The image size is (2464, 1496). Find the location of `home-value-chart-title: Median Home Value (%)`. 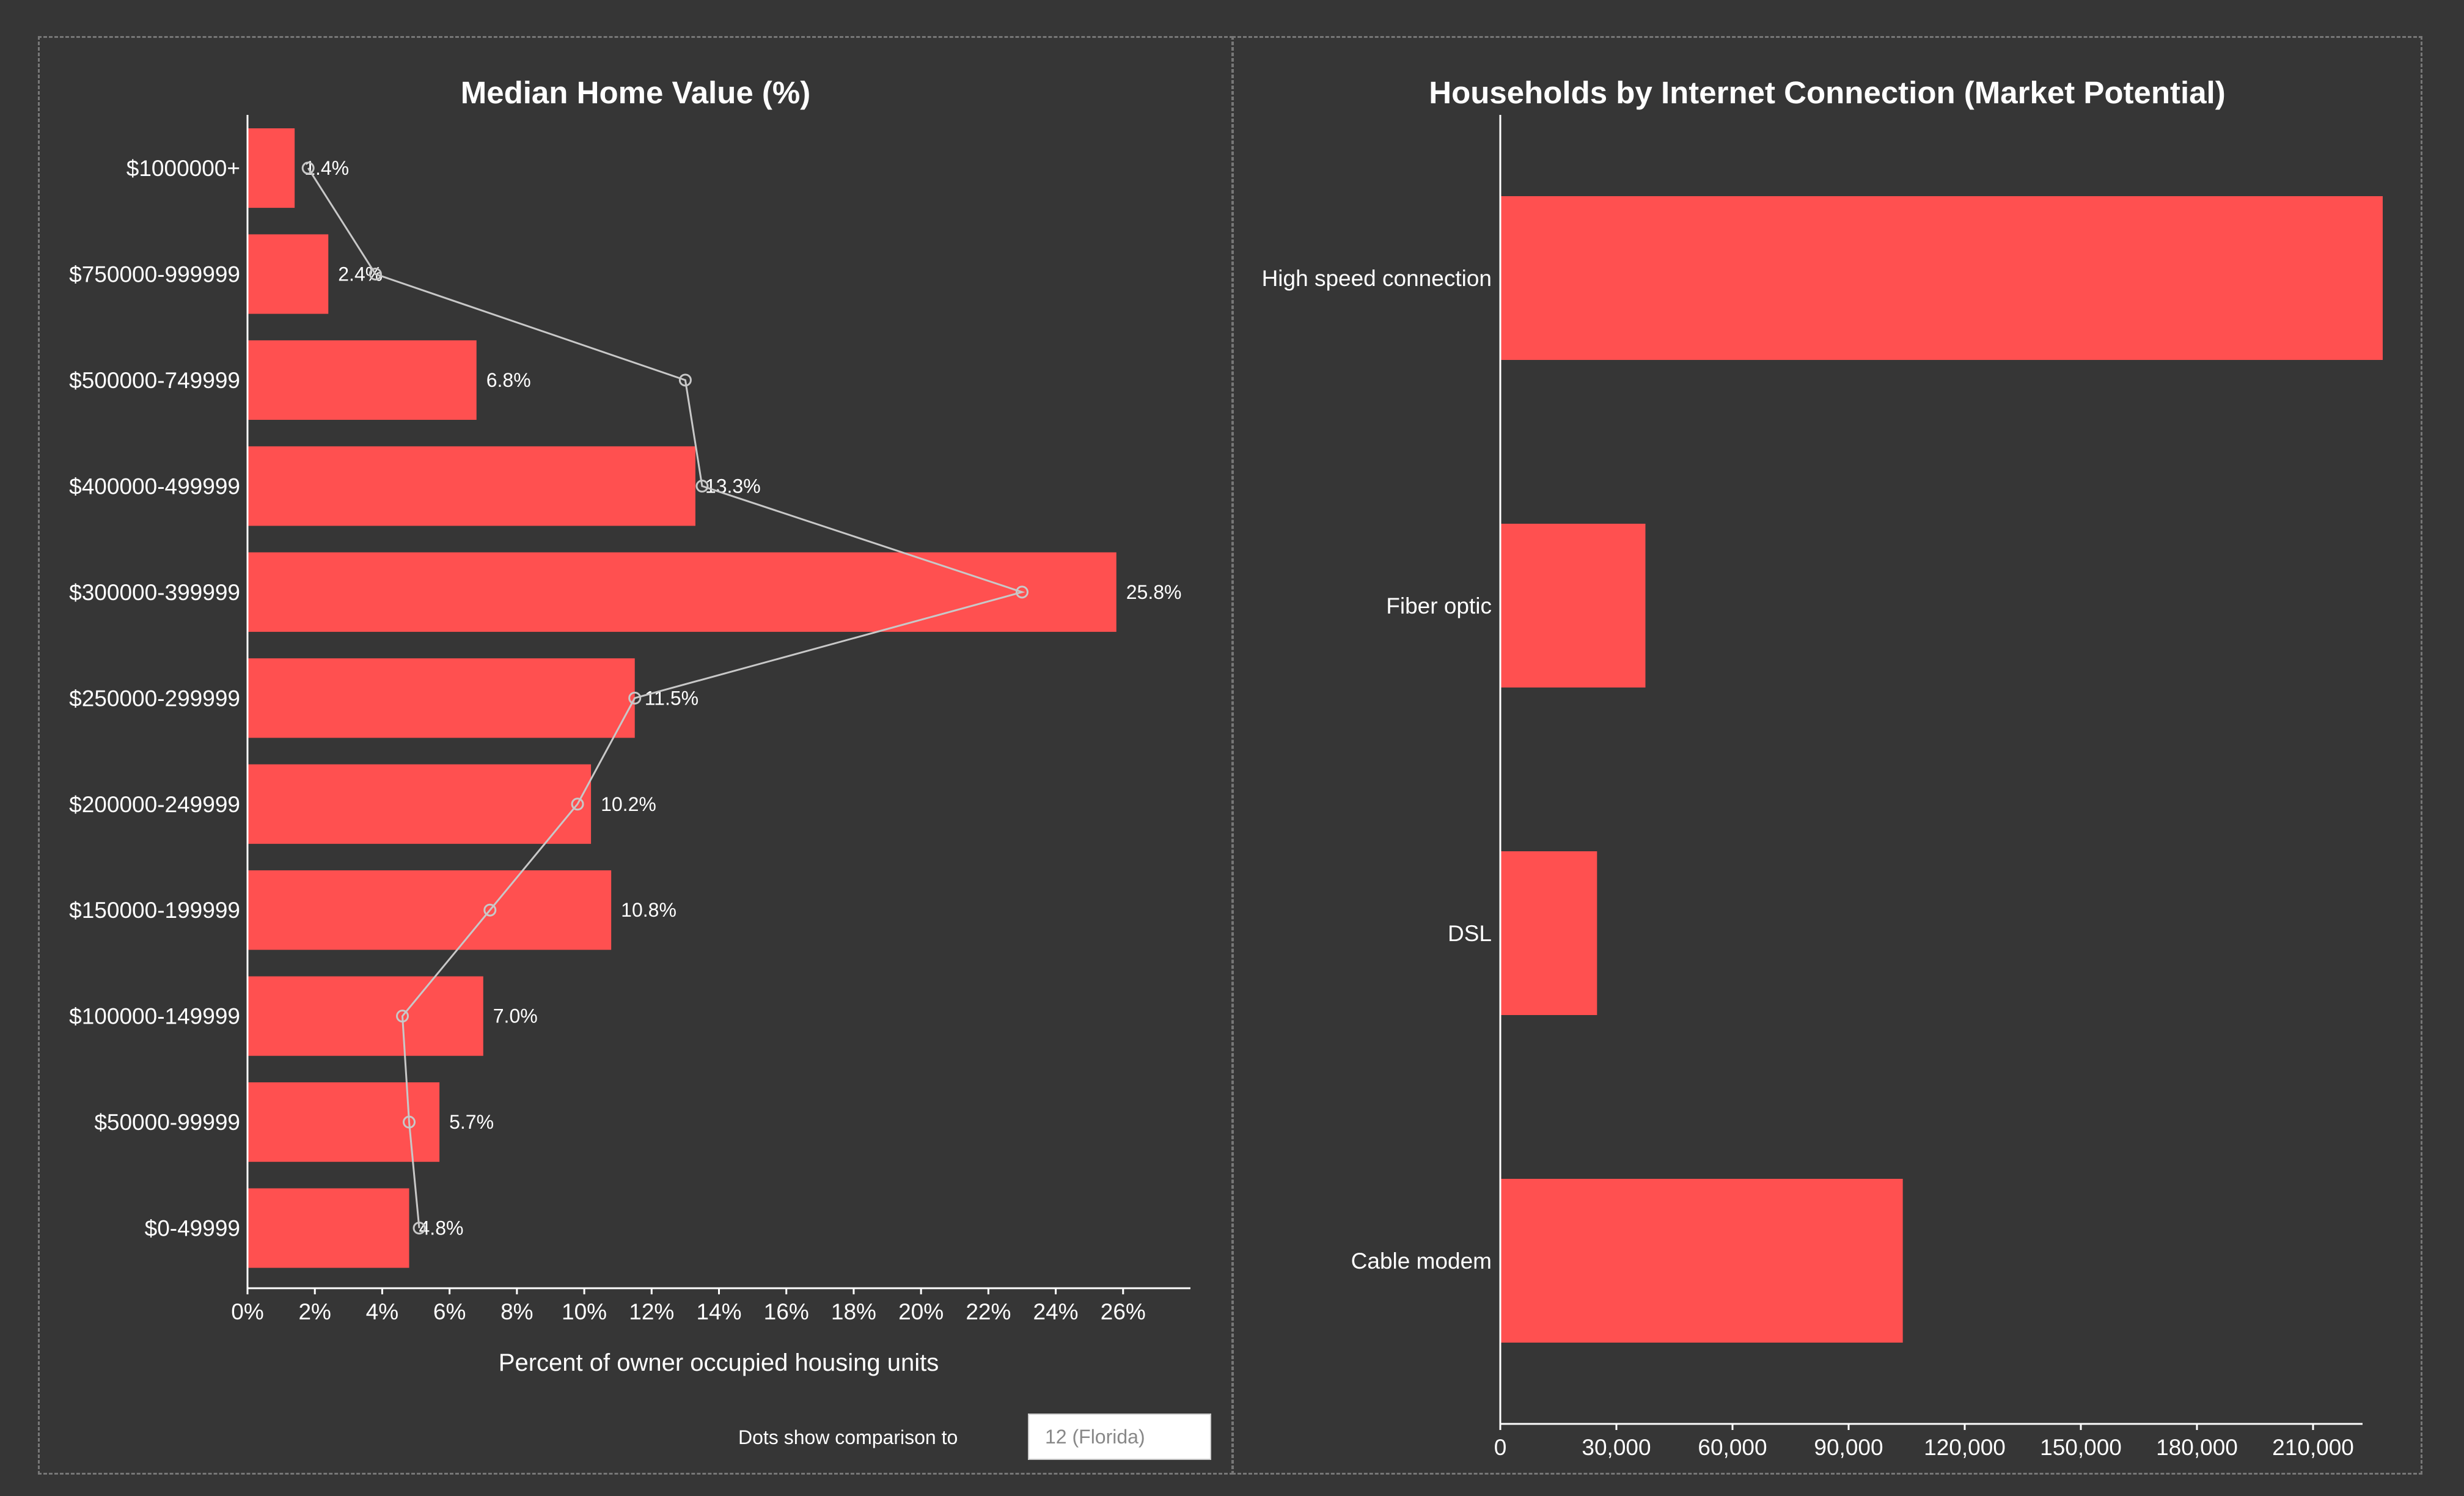

home-value-chart-title: Median Home Value (%) is located at coordinates (636, 93).